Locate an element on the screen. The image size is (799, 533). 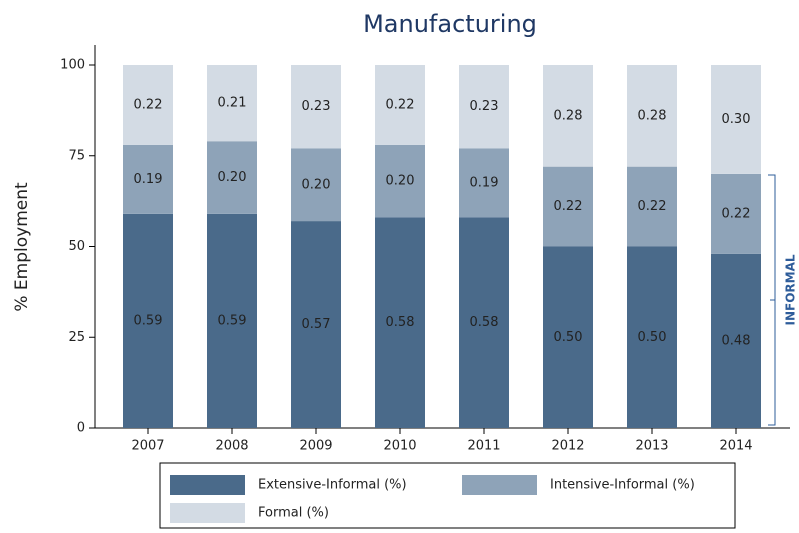
value-label: 0.30 is located at coordinates (736, 119).